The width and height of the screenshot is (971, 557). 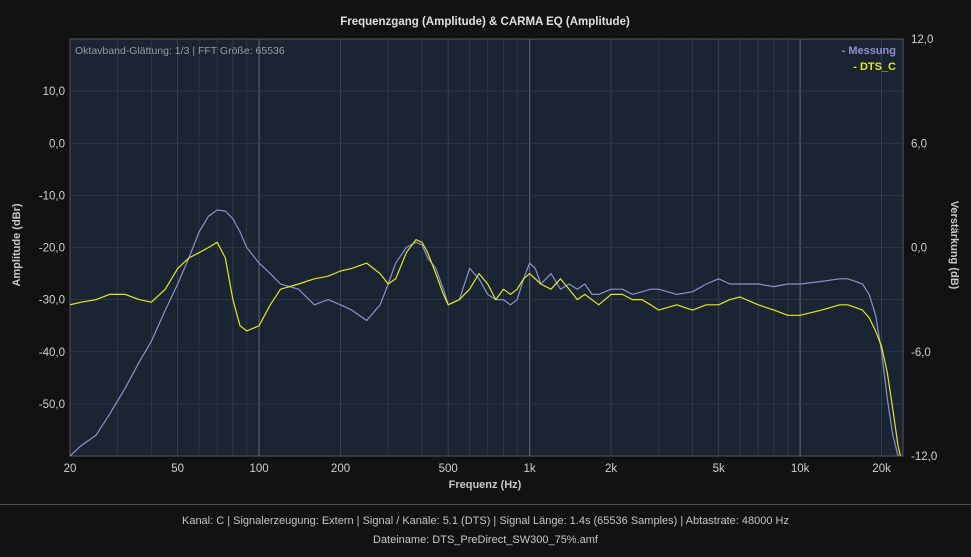 What do you see at coordinates (54, 92) in the screenshot?
I see `y-tick-label: 10,0` at bounding box center [54, 92].